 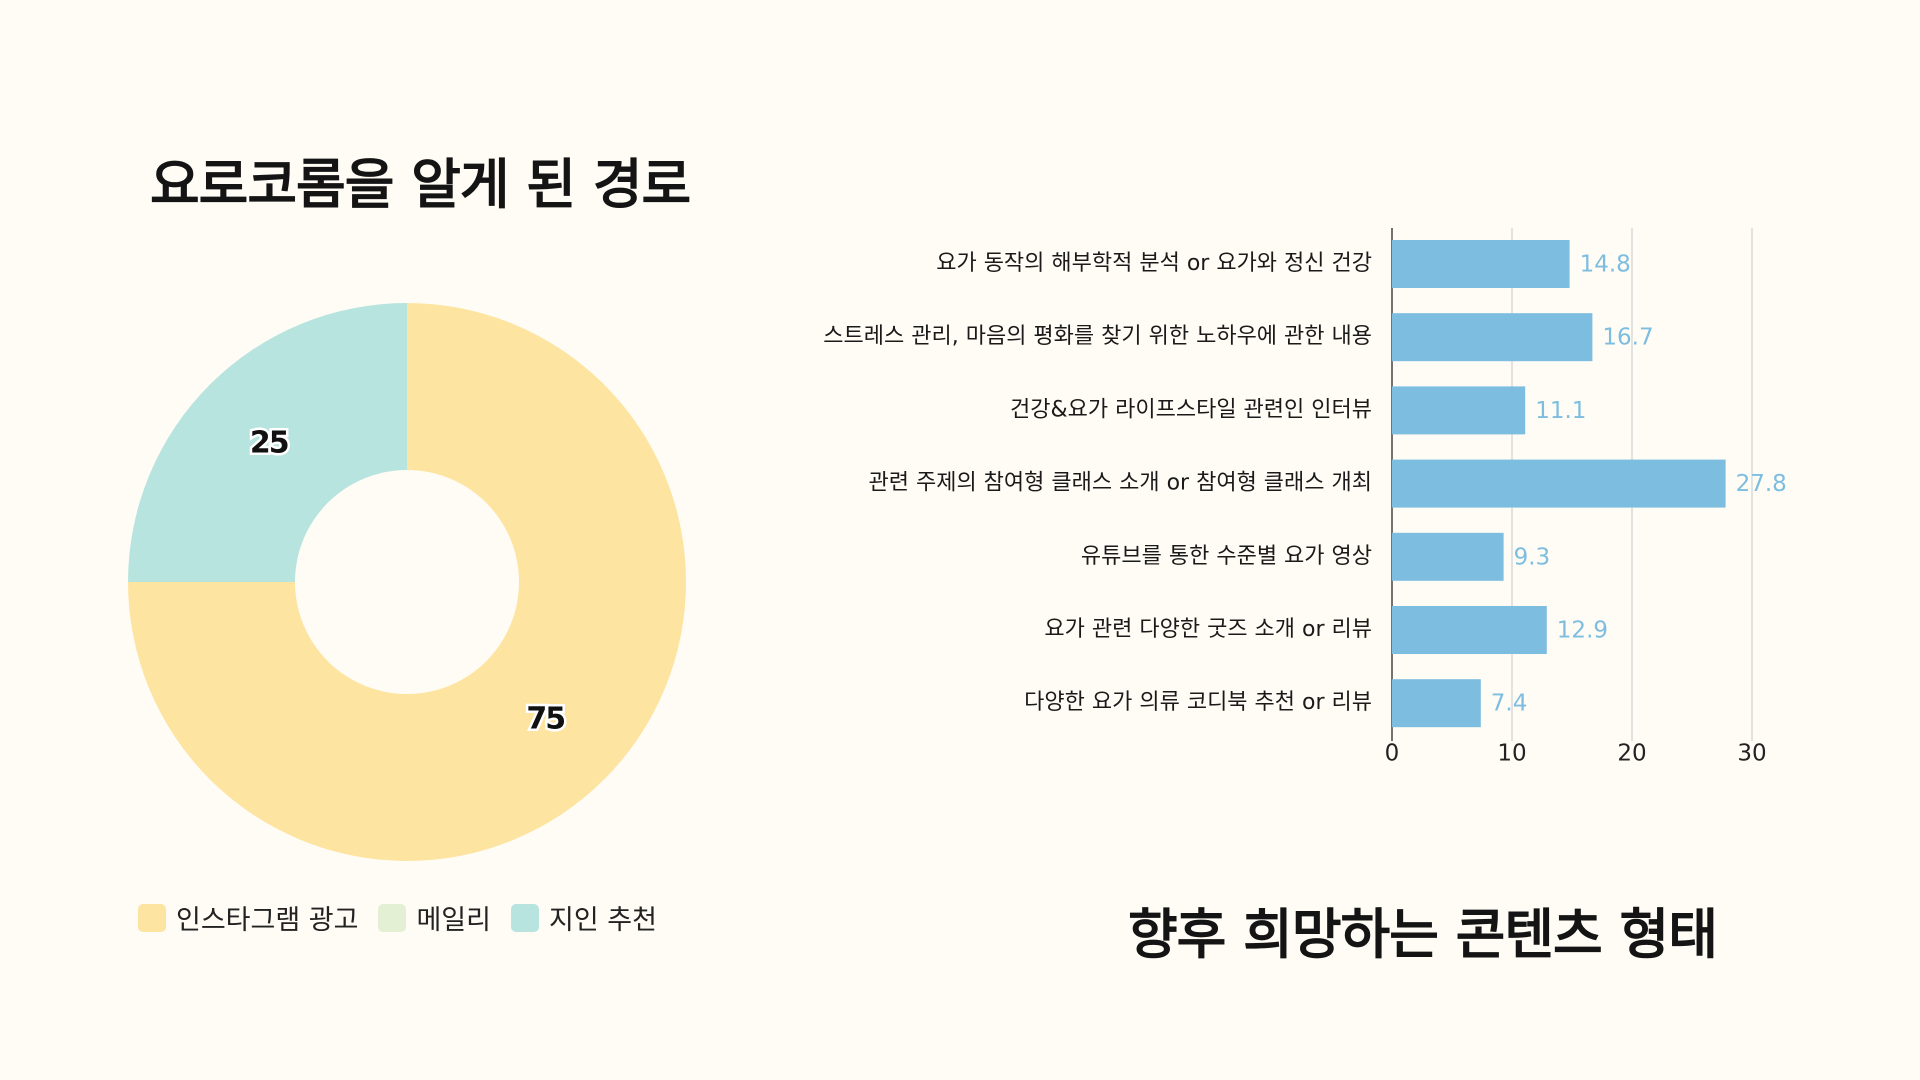 I want to click on bar-value-label-4: 27.8, so click(x=1761, y=484).